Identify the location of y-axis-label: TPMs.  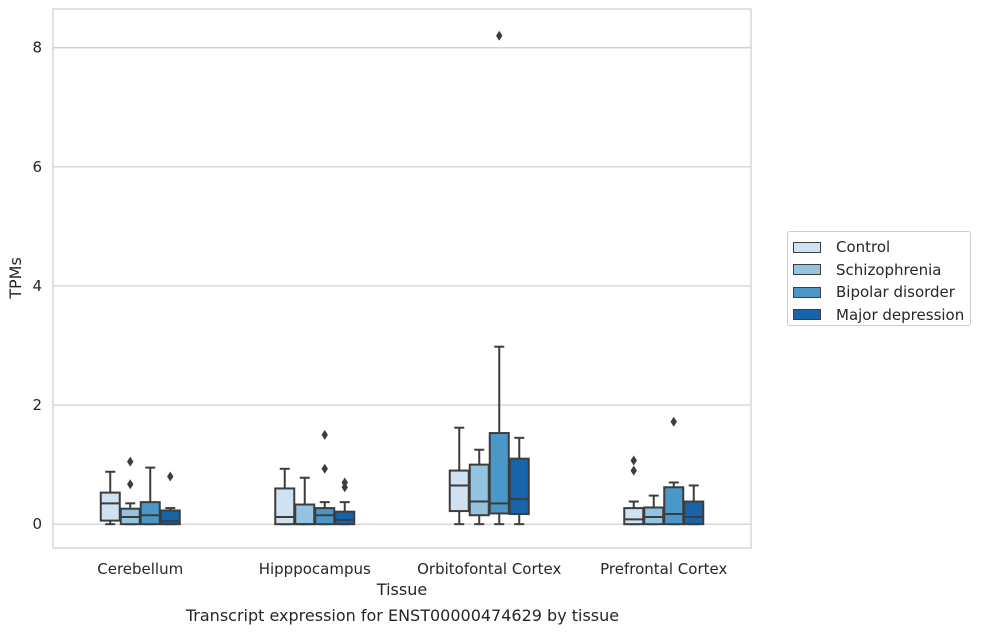
(15, 278).